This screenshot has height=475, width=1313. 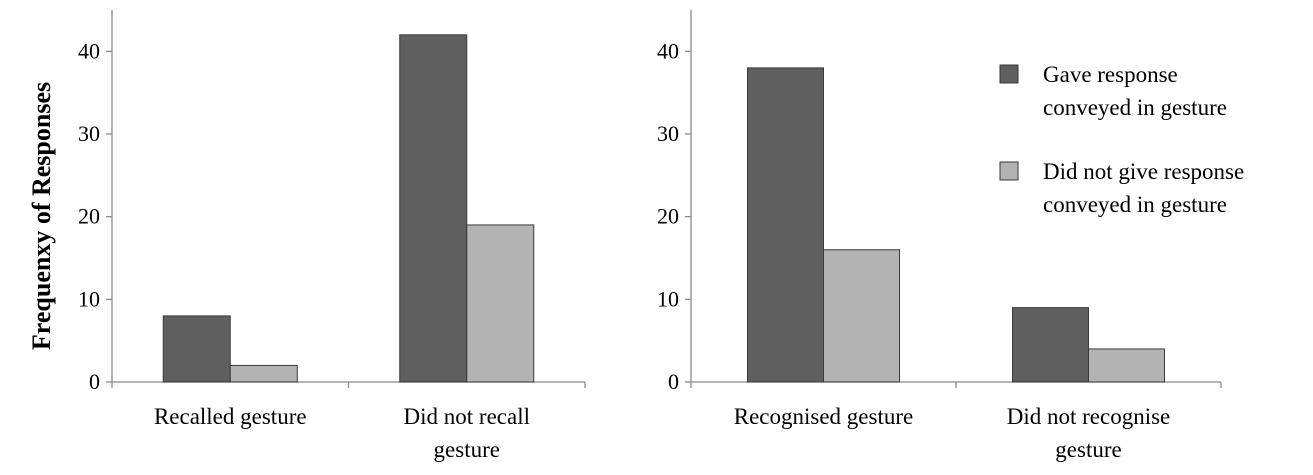 I want to click on x-category-label-line: Did not recall, so click(x=467, y=416).